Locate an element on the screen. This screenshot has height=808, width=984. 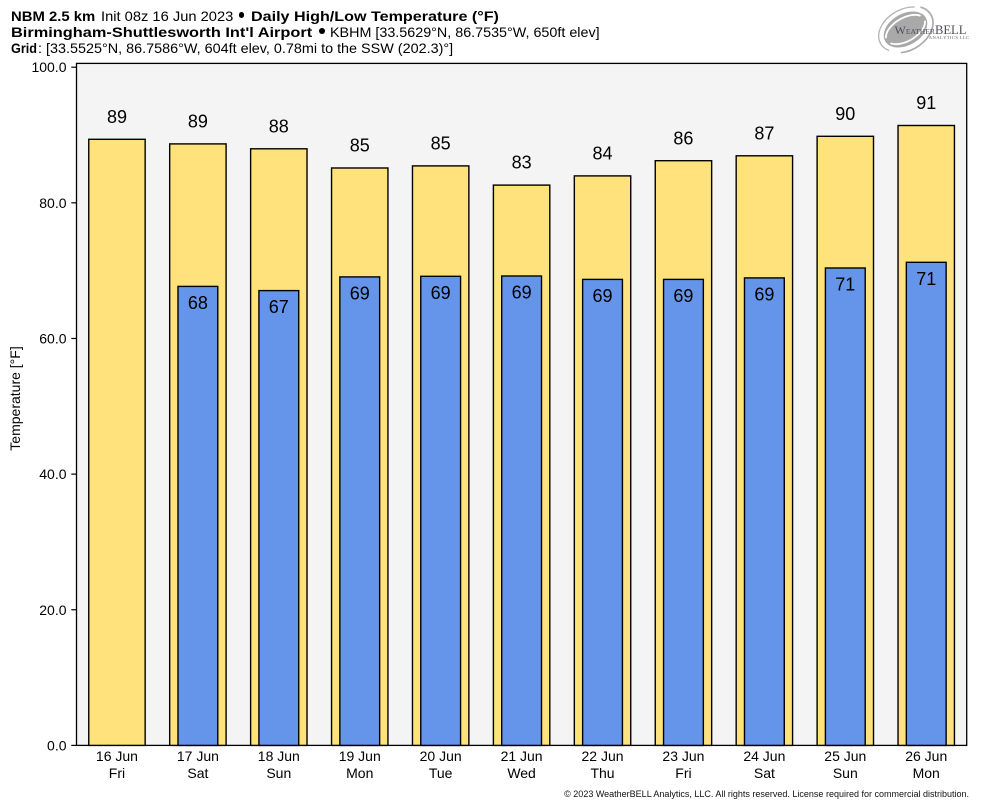
svg-text: WEATHERBELL is located at coordinates (931, 30).